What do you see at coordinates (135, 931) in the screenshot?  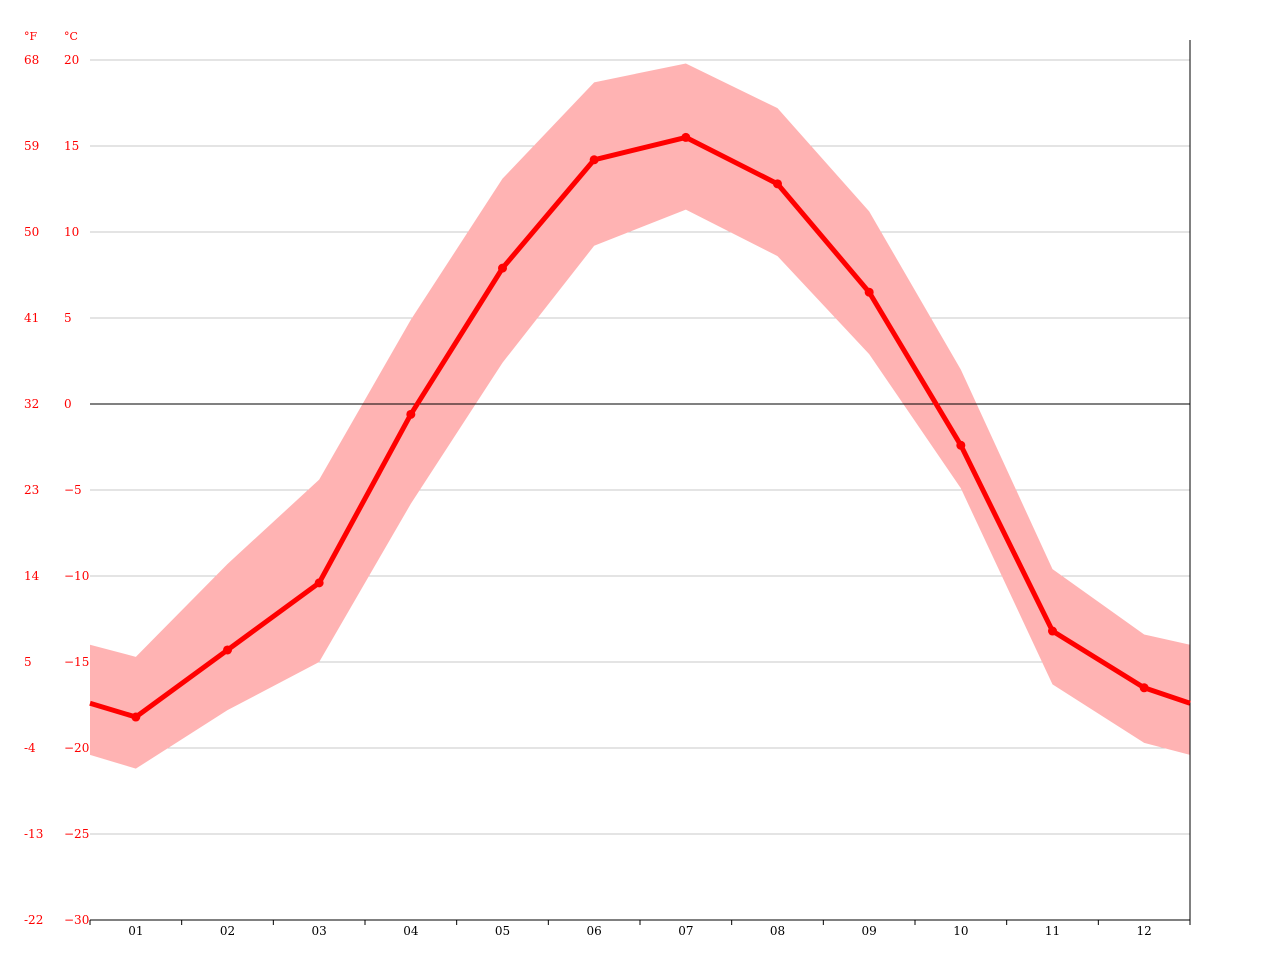 I see `x-tick-label: 01` at bounding box center [135, 931].